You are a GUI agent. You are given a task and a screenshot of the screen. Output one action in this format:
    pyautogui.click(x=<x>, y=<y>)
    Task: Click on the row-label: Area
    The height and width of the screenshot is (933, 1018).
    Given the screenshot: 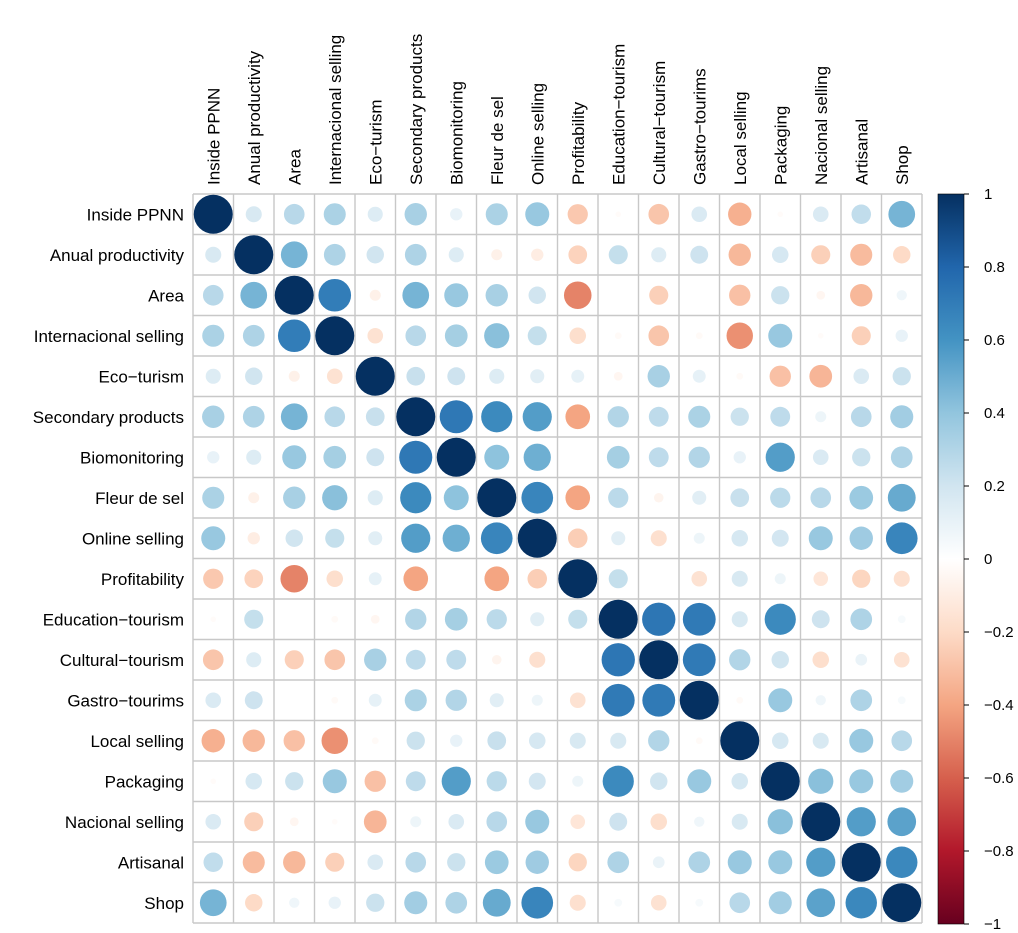 What is the action you would take?
    pyautogui.click(x=166, y=295)
    